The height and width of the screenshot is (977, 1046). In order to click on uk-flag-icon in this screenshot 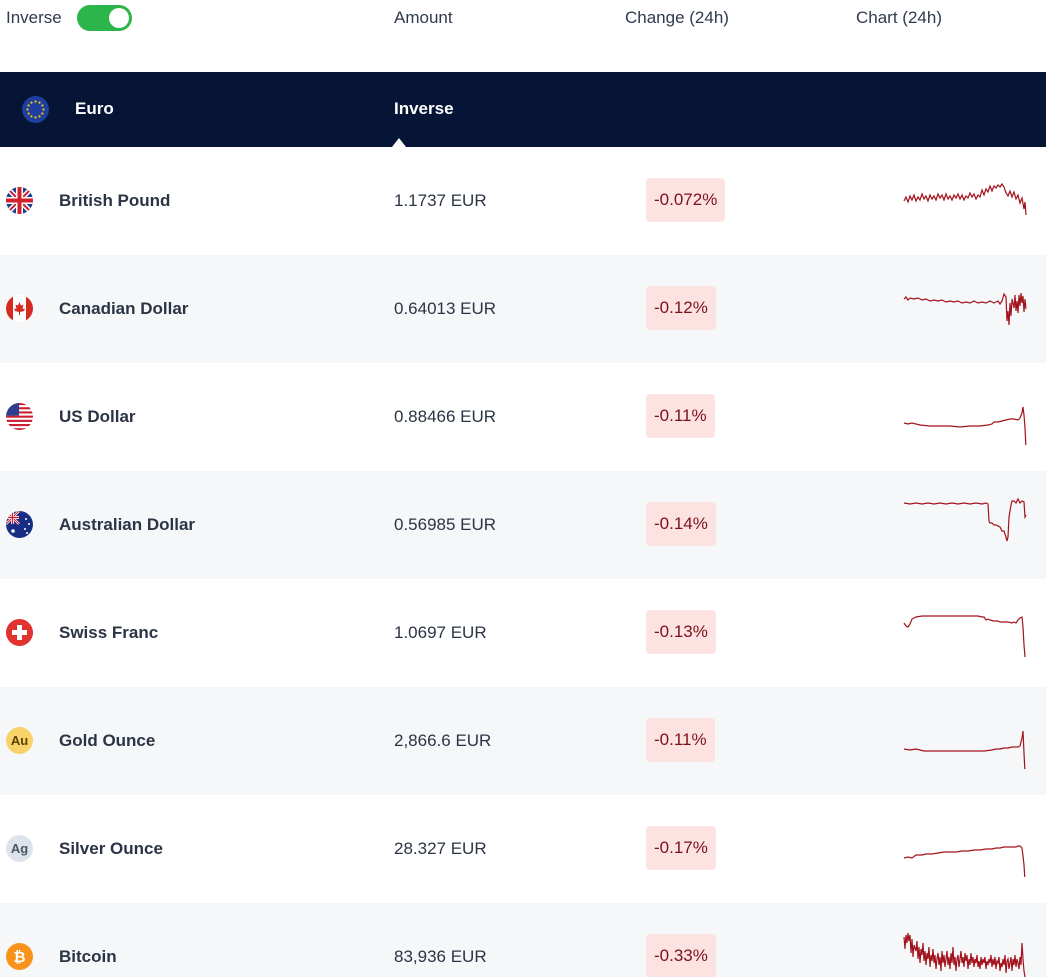, I will do `click(19, 200)`.